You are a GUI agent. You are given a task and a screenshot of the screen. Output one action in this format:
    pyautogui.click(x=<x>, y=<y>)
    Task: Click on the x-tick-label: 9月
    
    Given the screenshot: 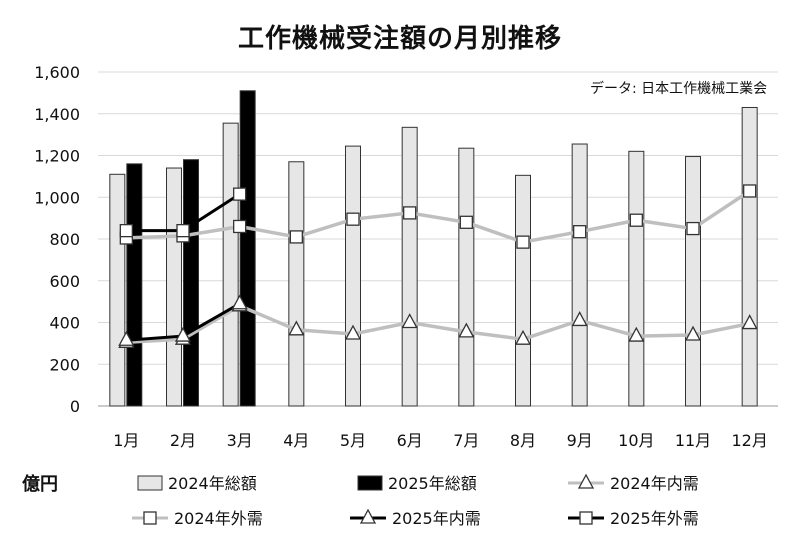 What is the action you would take?
    pyautogui.click(x=580, y=440)
    